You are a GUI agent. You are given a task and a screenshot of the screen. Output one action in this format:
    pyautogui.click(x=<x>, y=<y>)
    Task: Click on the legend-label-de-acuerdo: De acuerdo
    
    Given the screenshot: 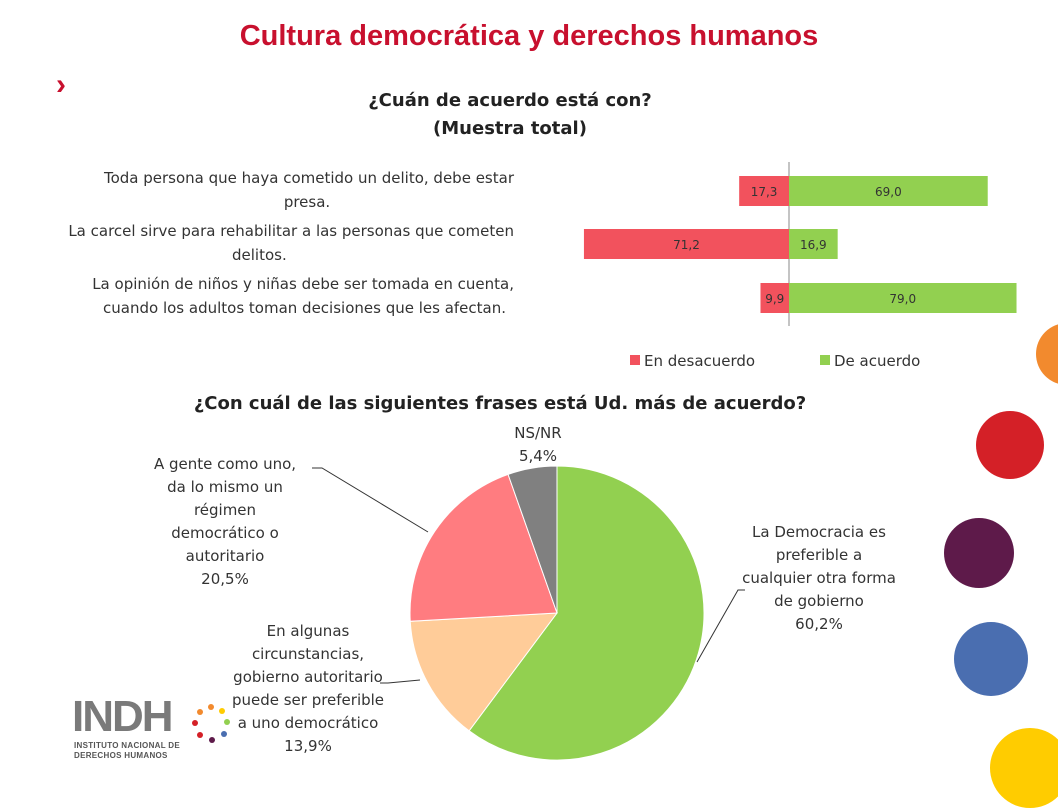 What is the action you would take?
    pyautogui.click(x=877, y=361)
    